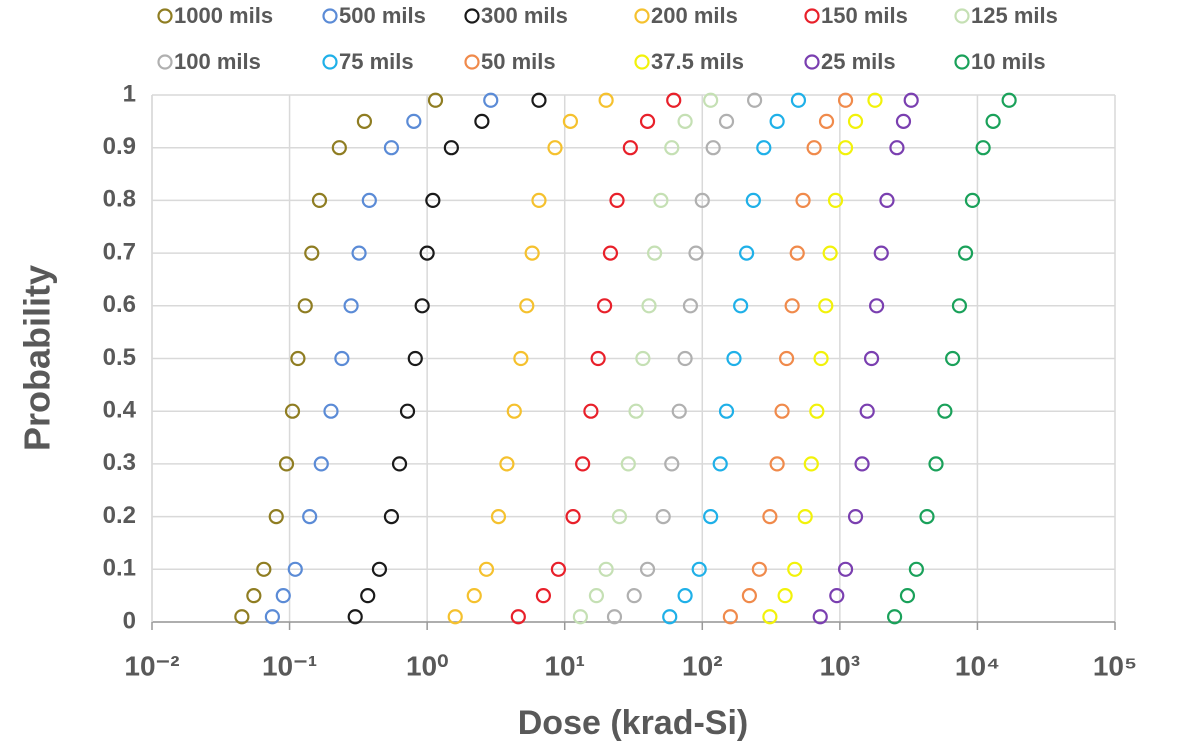 Image resolution: width=1178 pixels, height=750 pixels. I want to click on legend-label: 100 mils, so click(217, 61).